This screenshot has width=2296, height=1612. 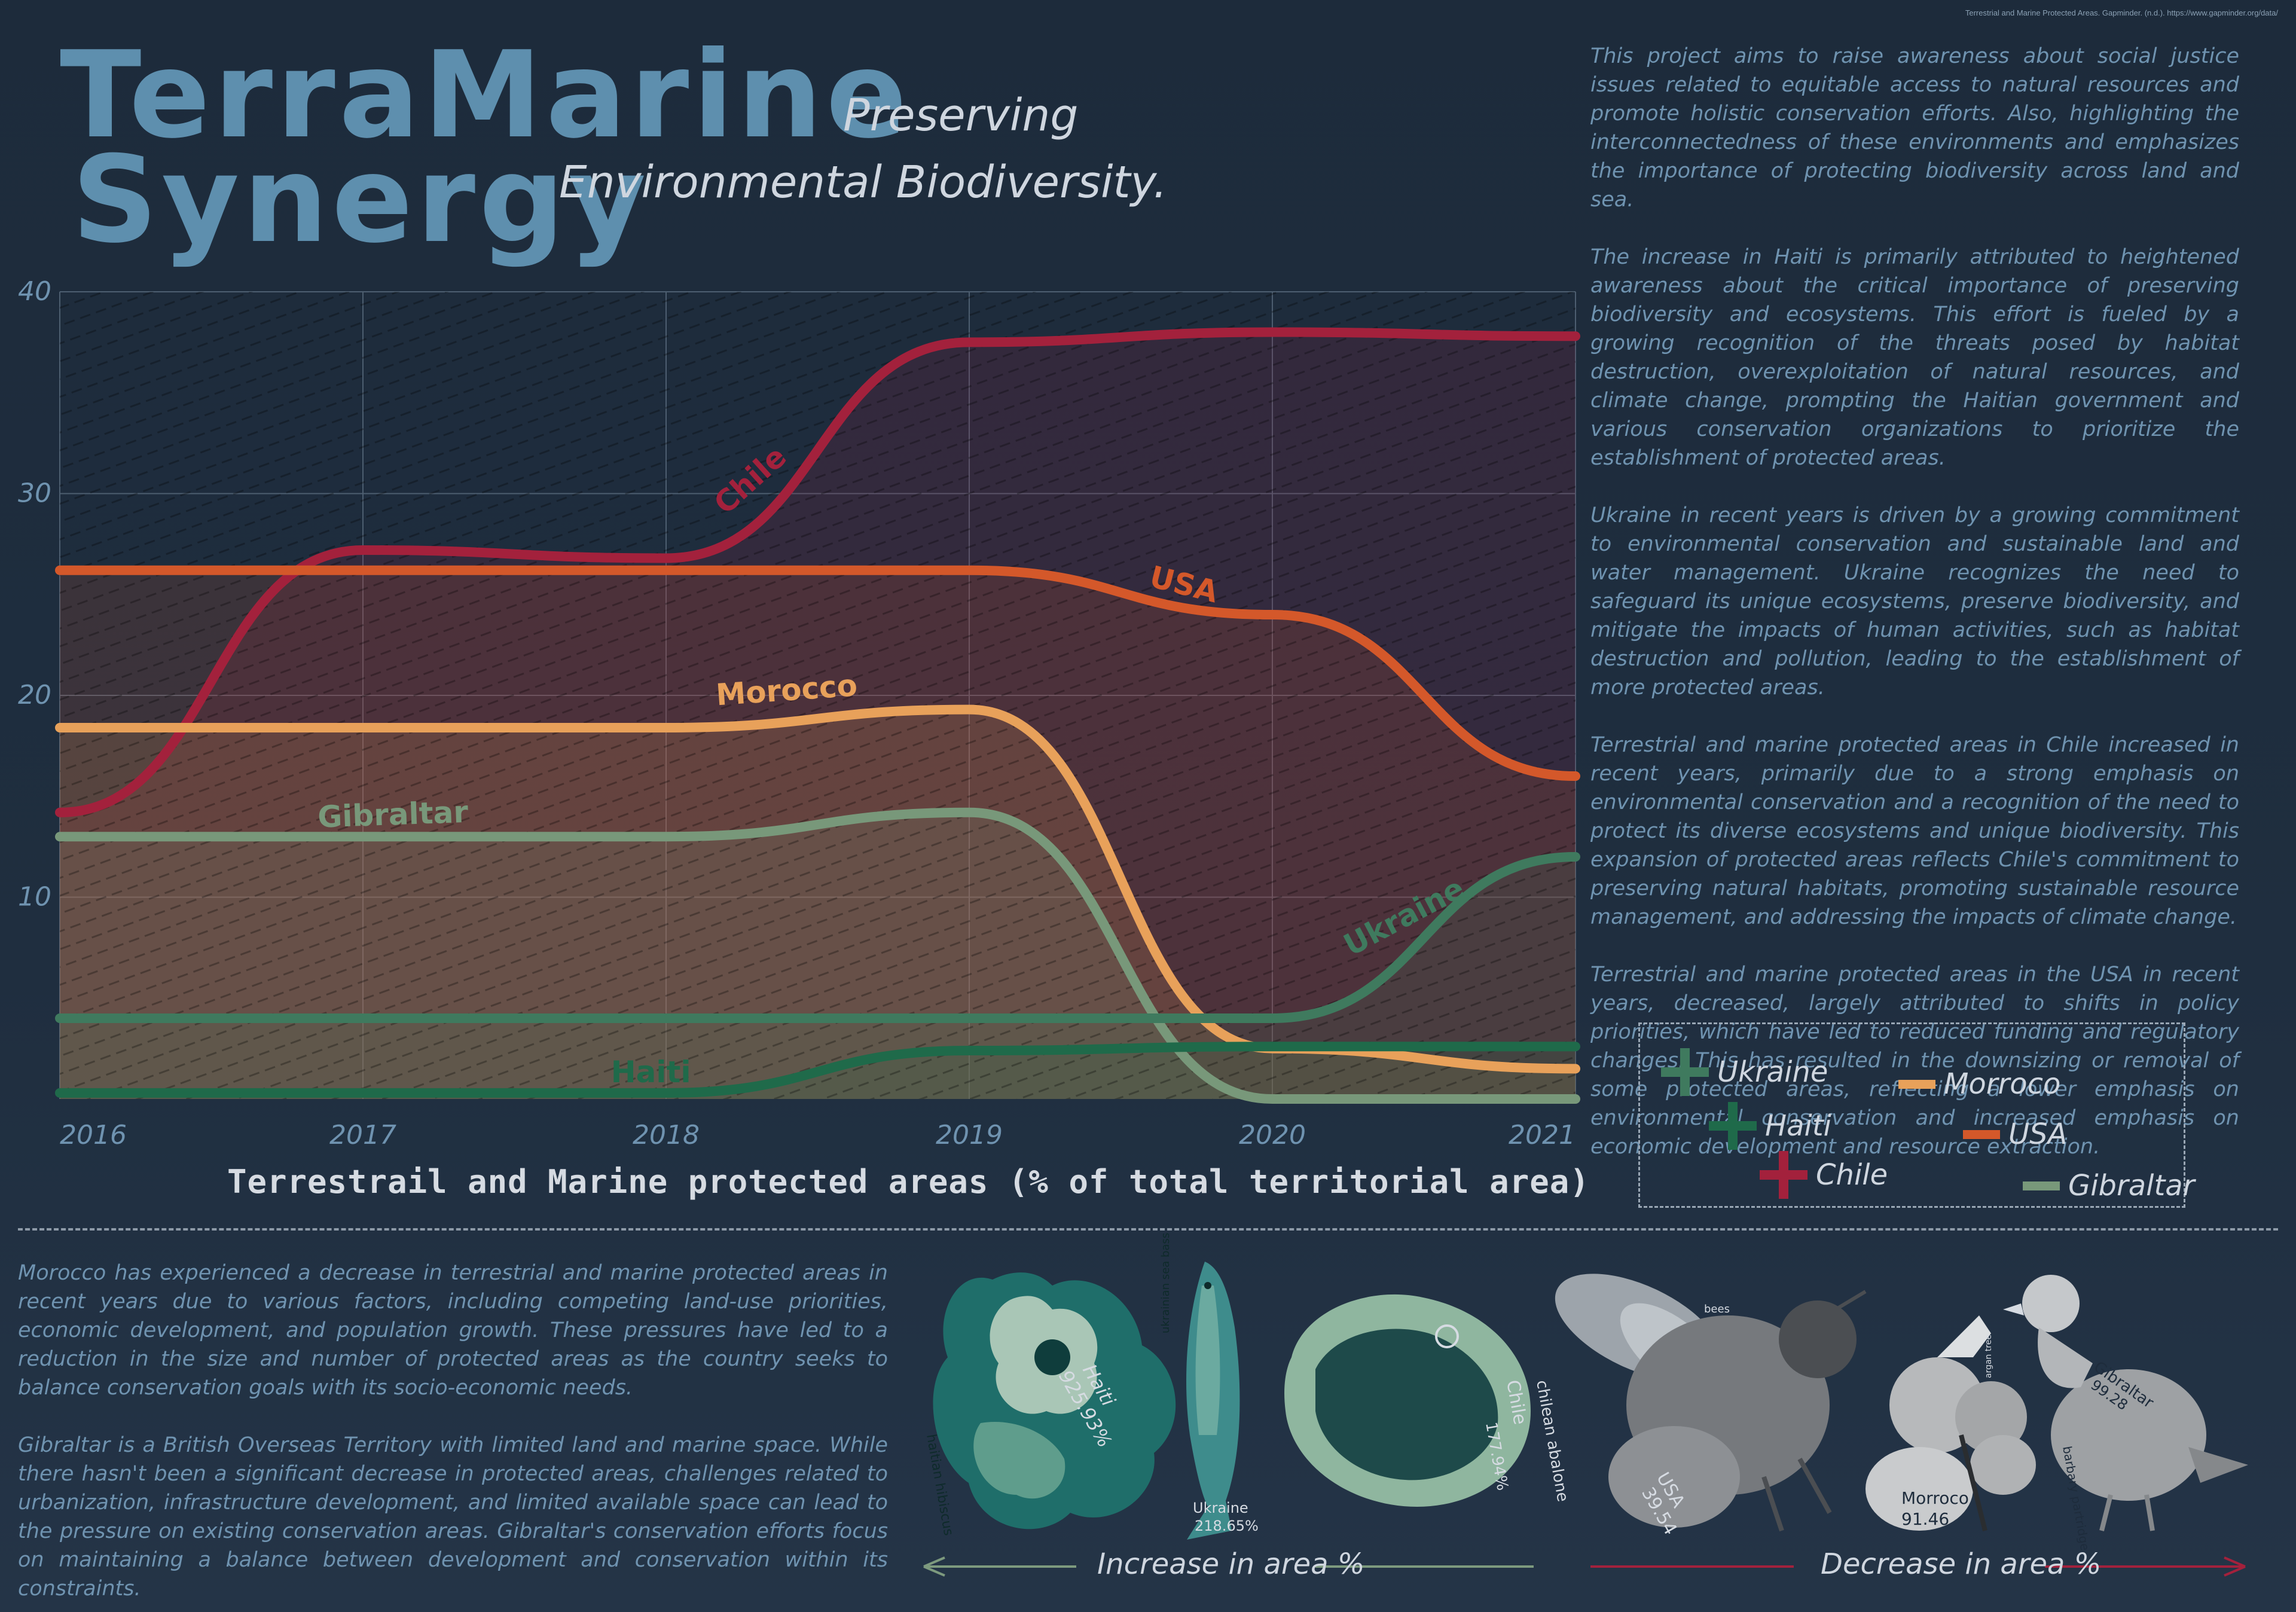 I want to click on x-tick-label: 2017, so click(x=362, y=1135).